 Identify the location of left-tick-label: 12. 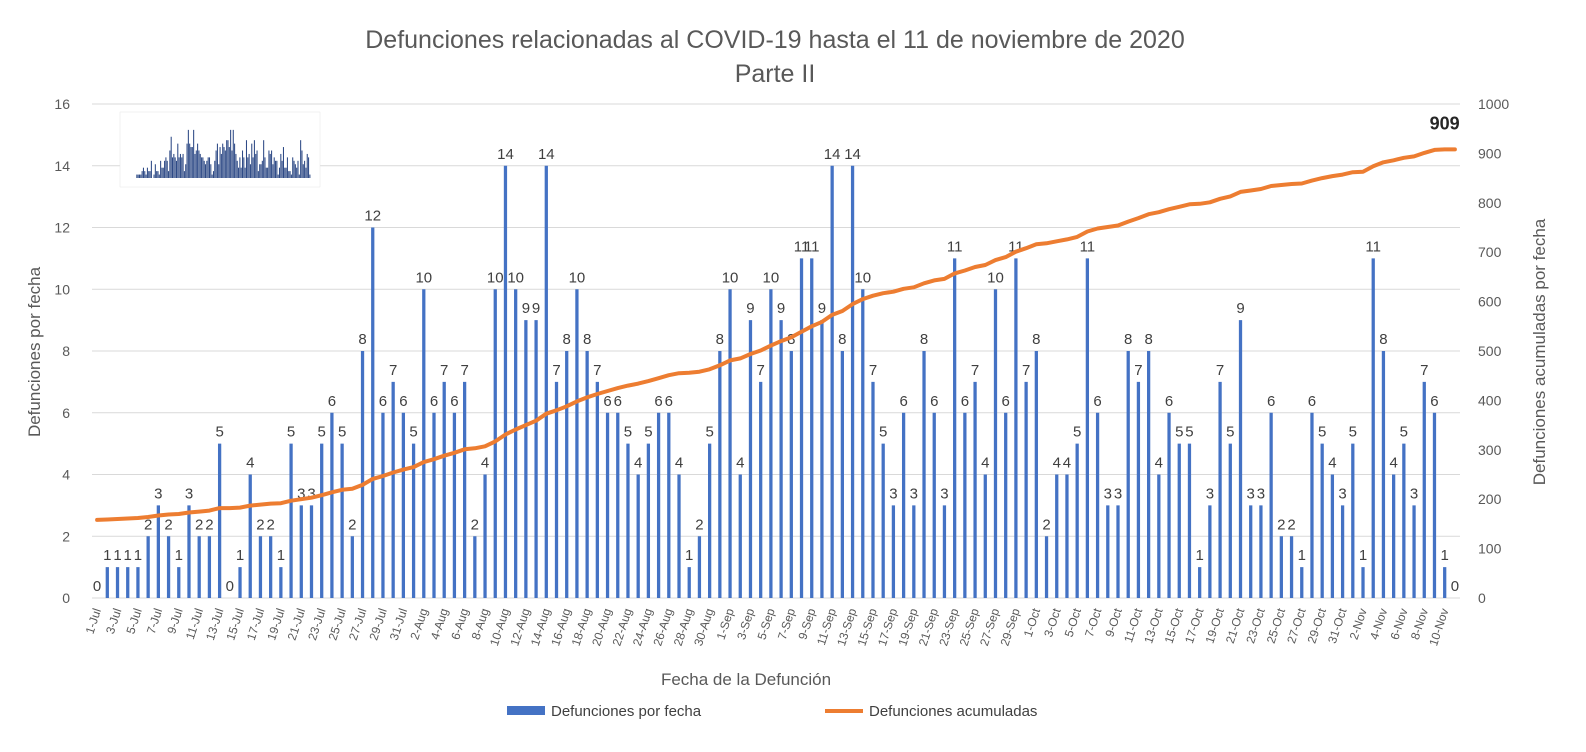
(62, 228).